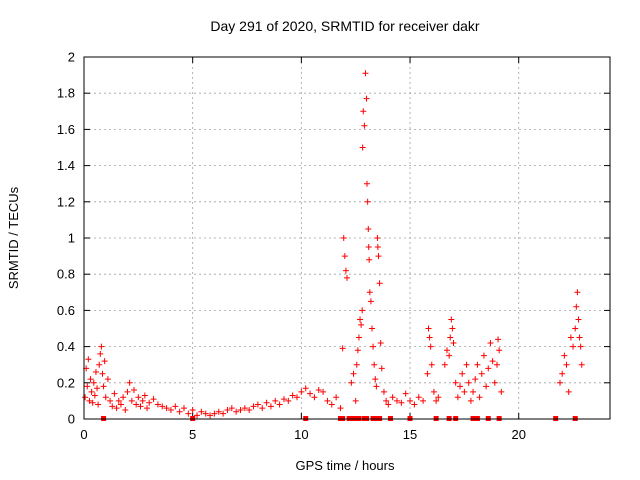 The height and width of the screenshot is (480, 640). I want to click on x-tick-label: 5, so click(192, 434).